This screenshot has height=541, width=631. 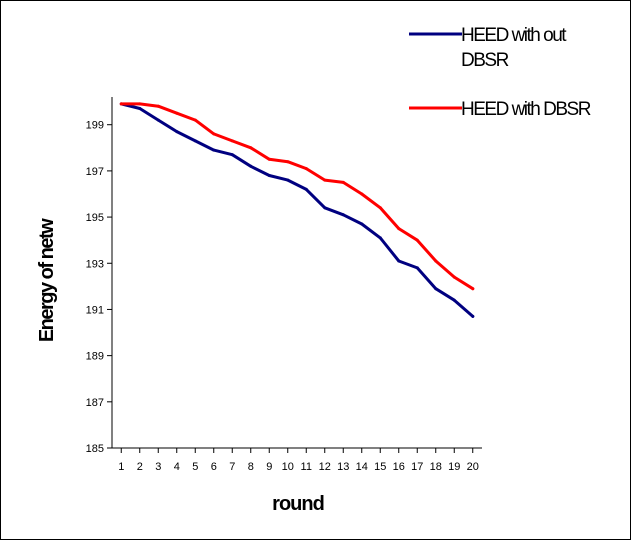 I want to click on y-tick-label: 199, so click(x=95, y=126).